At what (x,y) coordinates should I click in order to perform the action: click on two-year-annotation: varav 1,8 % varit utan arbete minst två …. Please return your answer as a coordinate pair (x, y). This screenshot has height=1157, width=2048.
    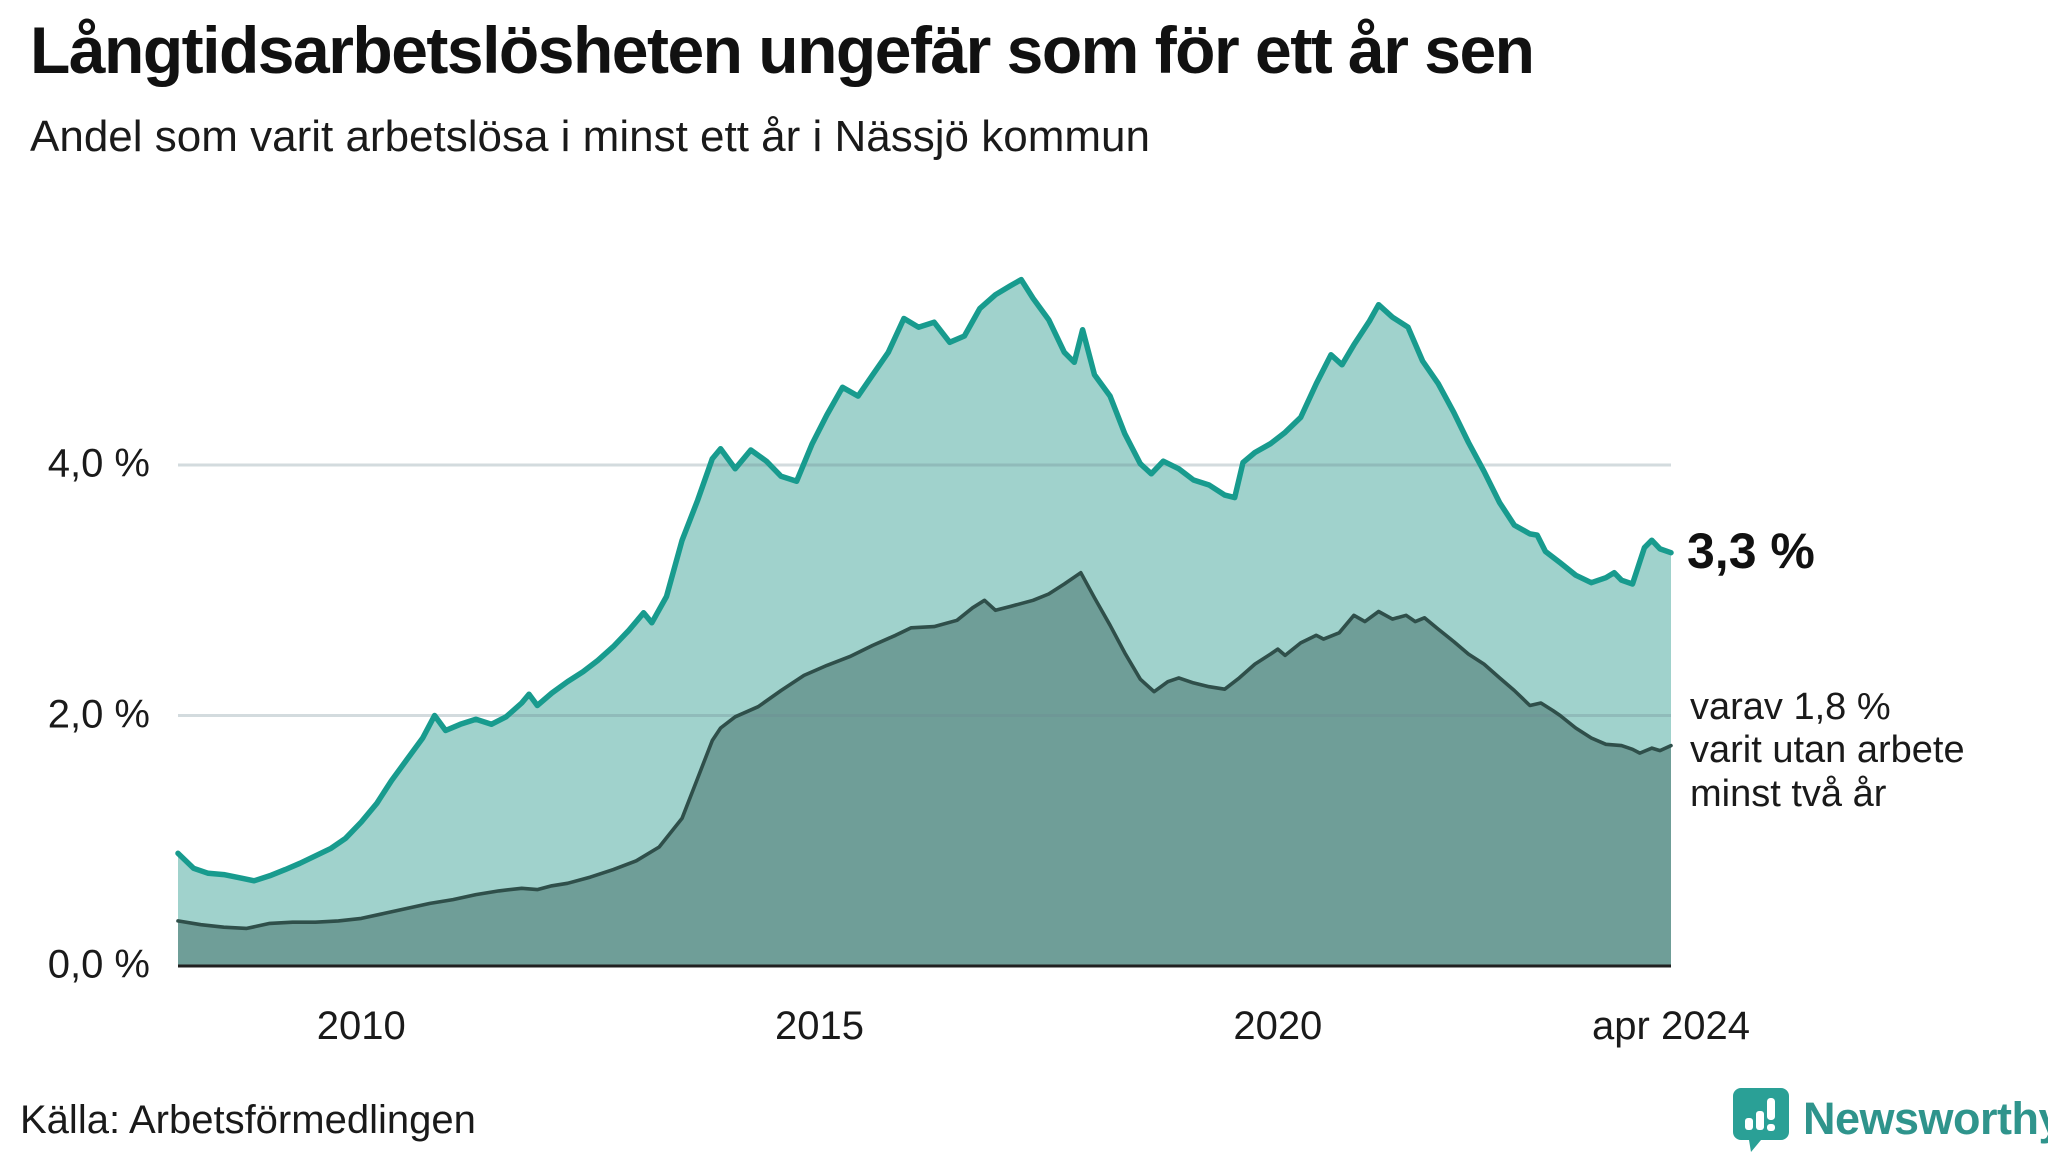
    Looking at the image, I should click on (1827, 751).